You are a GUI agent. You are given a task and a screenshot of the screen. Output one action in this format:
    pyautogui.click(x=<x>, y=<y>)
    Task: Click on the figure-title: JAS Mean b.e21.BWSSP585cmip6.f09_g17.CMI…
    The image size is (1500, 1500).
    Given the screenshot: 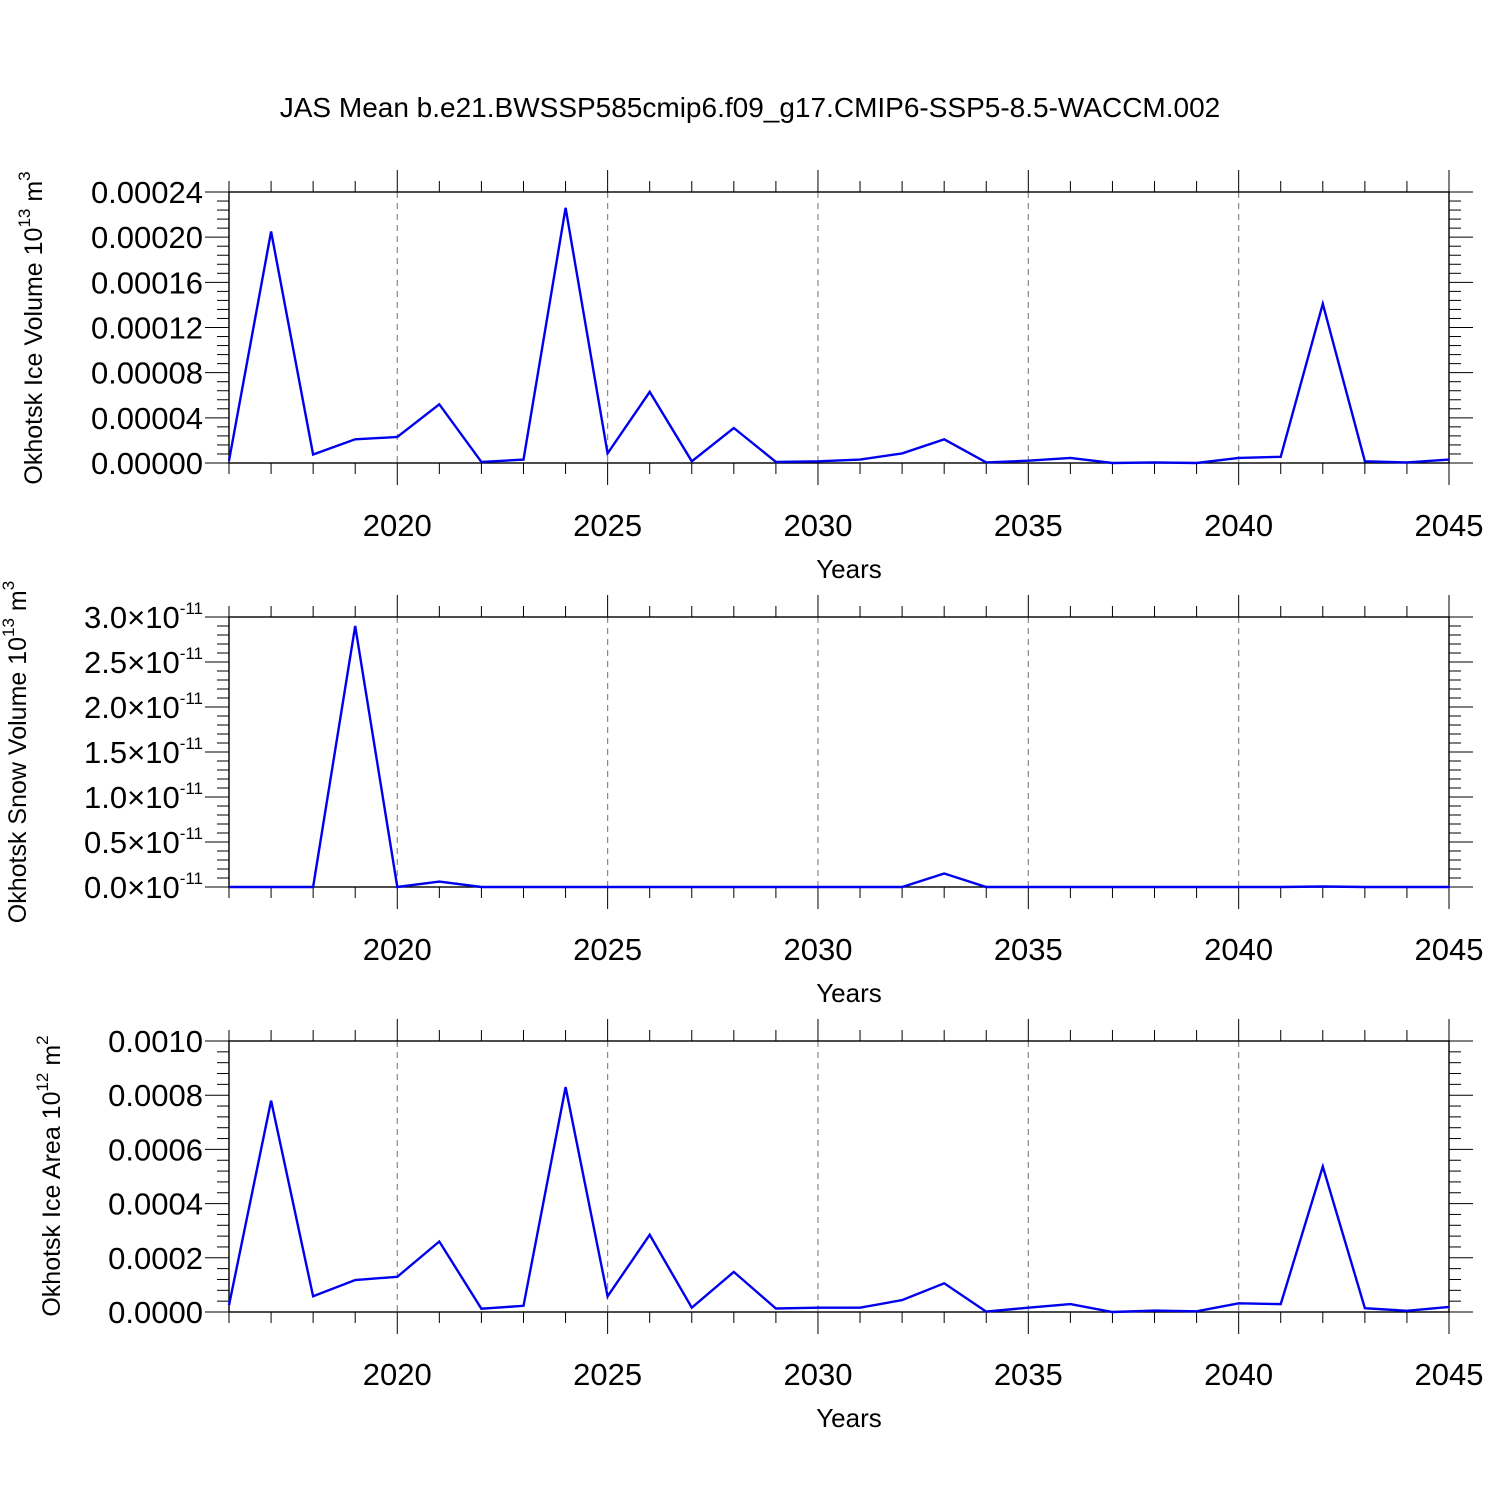 What is the action you would take?
    pyautogui.click(x=750, y=107)
    